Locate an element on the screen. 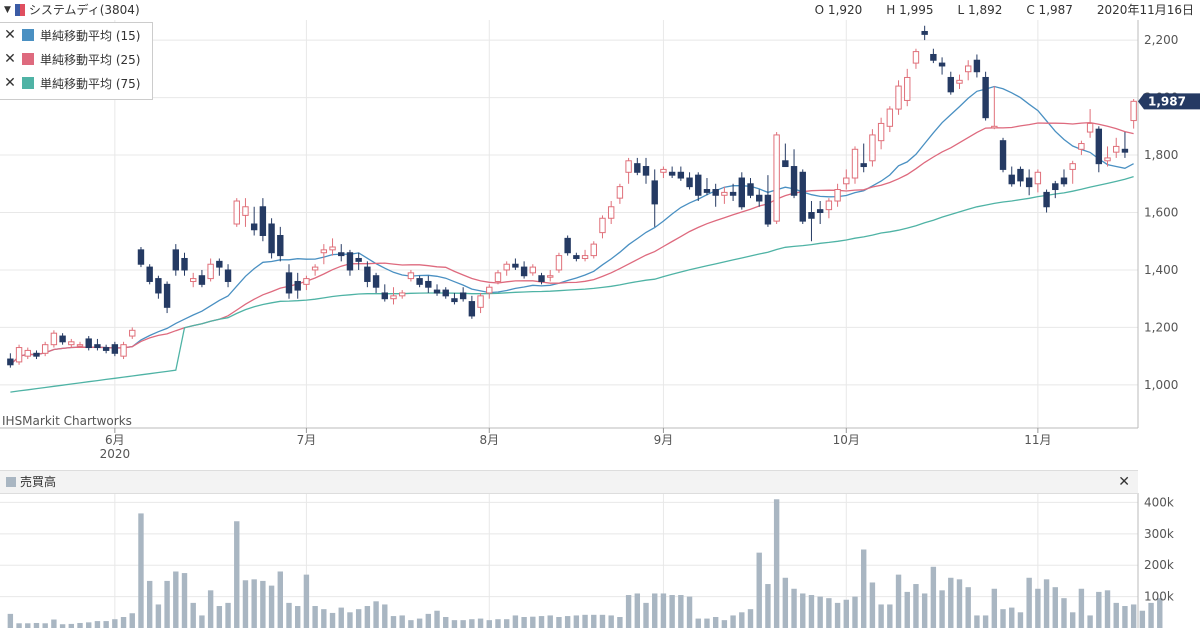  volume-tick-label: 200k is located at coordinates (1159, 565).